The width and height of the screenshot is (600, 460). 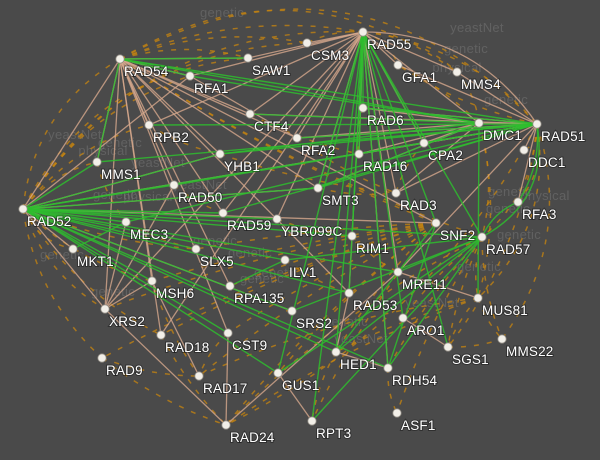 I want to click on node-label-YHB1: YHB1, so click(x=242, y=166).